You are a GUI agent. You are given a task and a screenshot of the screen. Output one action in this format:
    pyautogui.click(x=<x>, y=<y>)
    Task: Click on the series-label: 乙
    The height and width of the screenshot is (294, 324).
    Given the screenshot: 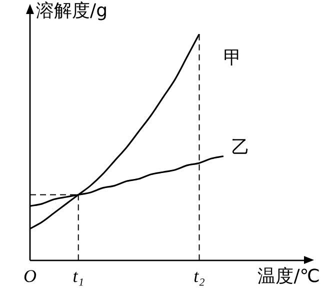 What is the action you would take?
    pyautogui.click(x=240, y=147)
    